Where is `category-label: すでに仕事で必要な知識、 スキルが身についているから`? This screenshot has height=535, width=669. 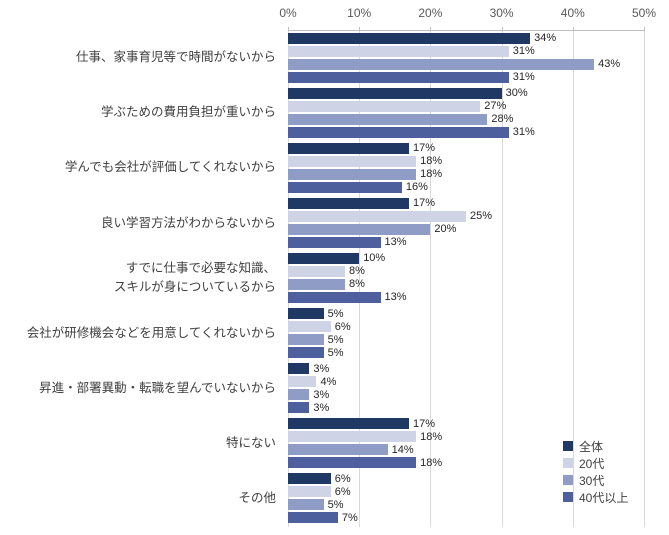 category-label: すでに仕事で必要な知識、 スキルが身についているから is located at coordinates (194, 277).